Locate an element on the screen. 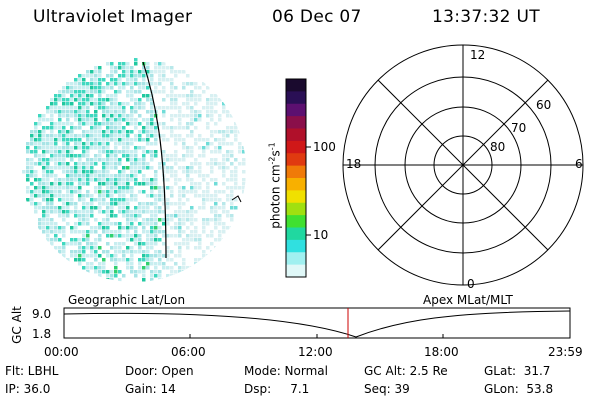 Image resolution: width=600 pixels, height=400 pixels. info-door: Door: Open is located at coordinates (159, 371).